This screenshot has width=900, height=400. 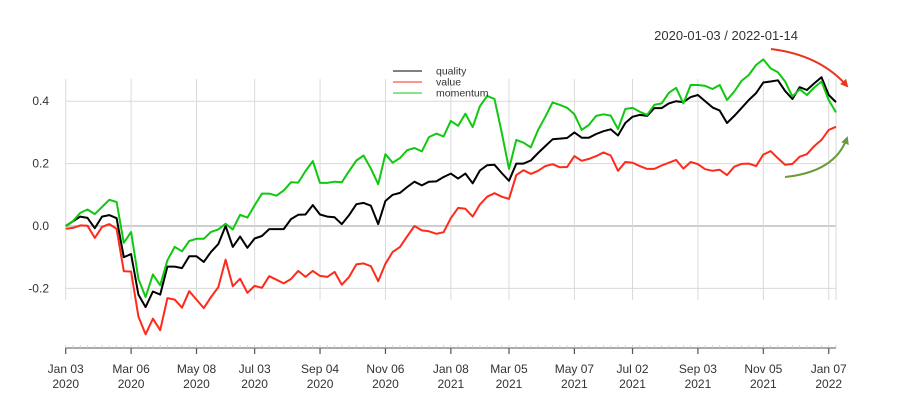 What do you see at coordinates (385, 369) in the screenshot?
I see `x-tick-label: Nov 06` at bounding box center [385, 369].